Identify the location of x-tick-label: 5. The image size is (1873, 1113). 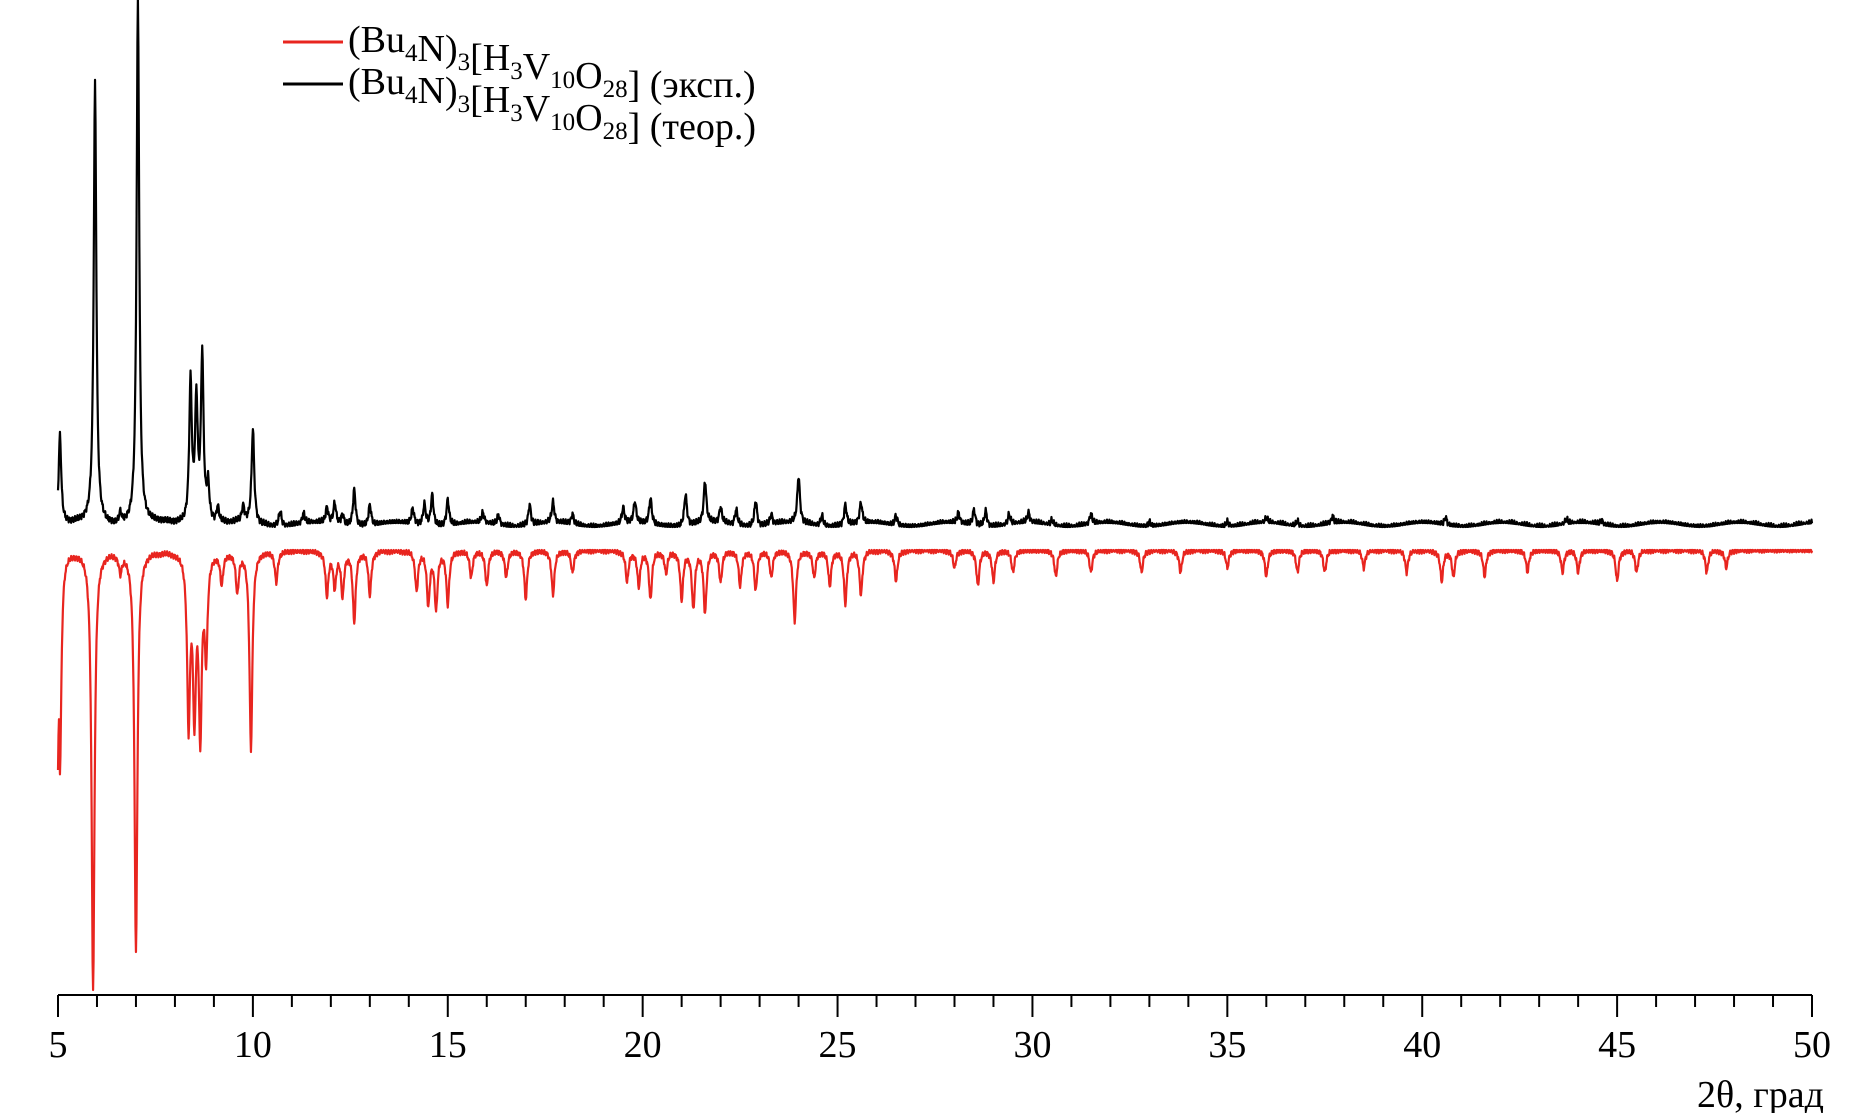
(58, 1045).